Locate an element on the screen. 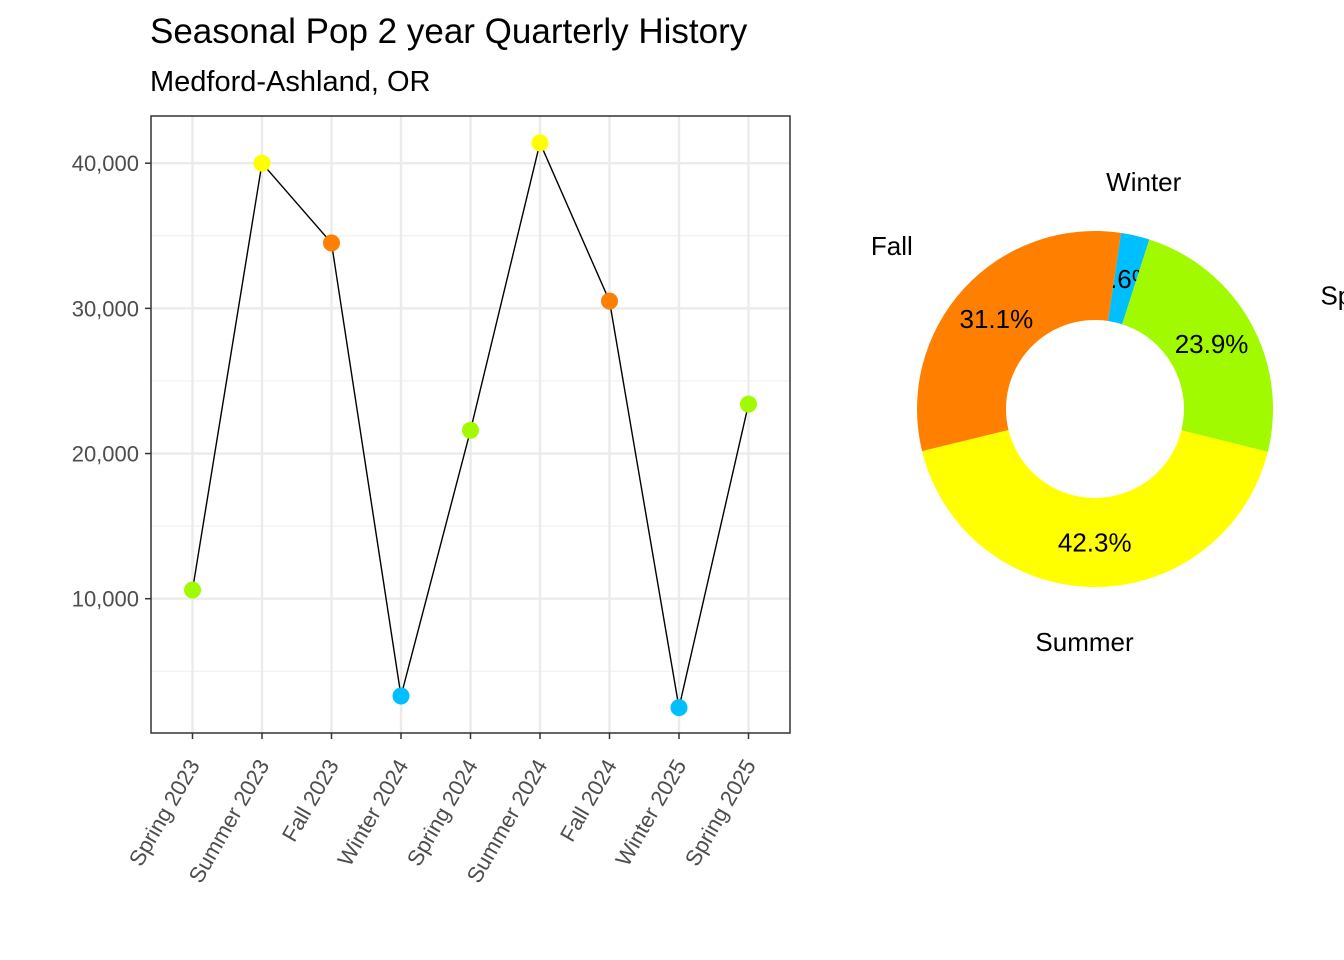 This screenshot has width=1344, height=960. slice-percent-label: 23.9% is located at coordinates (1212, 344).